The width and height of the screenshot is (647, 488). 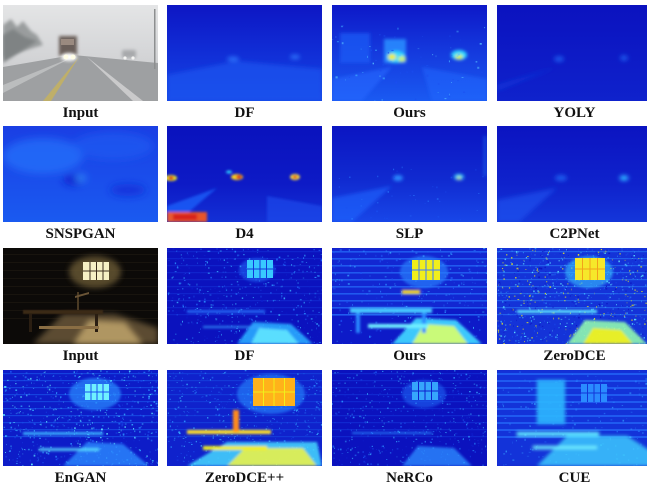 What do you see at coordinates (574, 478) in the screenshot?
I see `panel-caption: CUE` at bounding box center [574, 478].